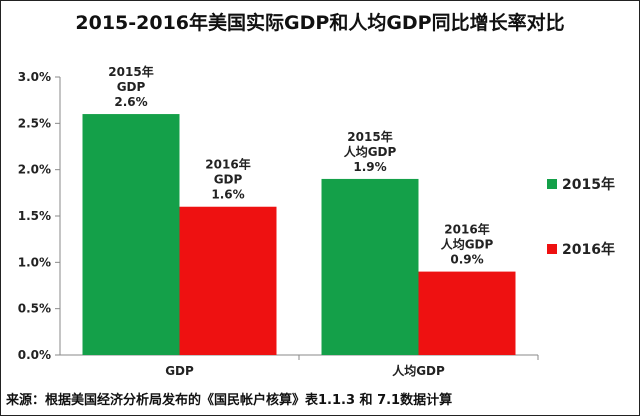 The image size is (640, 416). What do you see at coordinates (34, 309) in the screenshot?
I see `y-tick-label: 0.5%` at bounding box center [34, 309].